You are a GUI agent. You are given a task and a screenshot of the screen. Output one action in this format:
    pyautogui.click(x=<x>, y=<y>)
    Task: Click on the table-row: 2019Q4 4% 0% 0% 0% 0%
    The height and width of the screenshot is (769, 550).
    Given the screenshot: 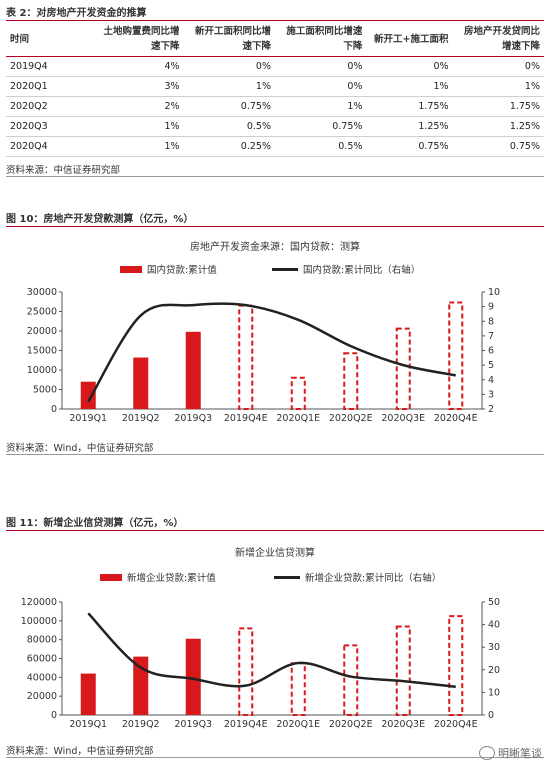 What is the action you would take?
    pyautogui.click(x=275, y=66)
    